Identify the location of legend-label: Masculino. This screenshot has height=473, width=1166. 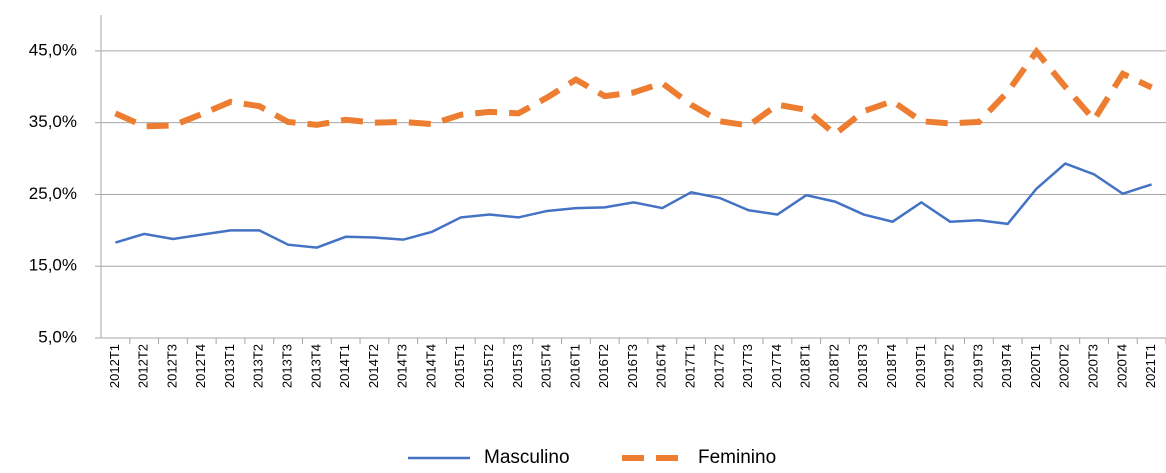
(527, 457).